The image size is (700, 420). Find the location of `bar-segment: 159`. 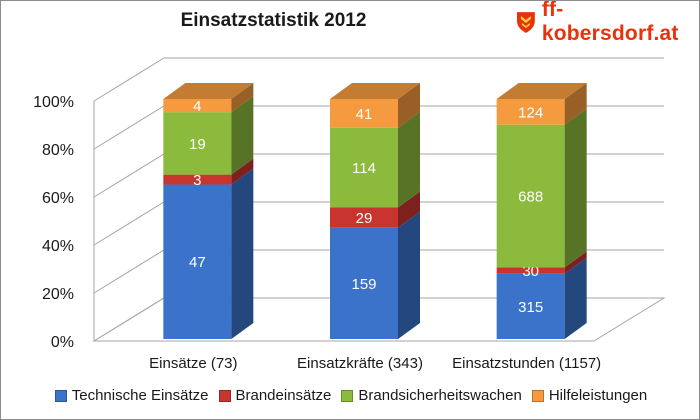

bar-segment: 159 is located at coordinates (375, 275).